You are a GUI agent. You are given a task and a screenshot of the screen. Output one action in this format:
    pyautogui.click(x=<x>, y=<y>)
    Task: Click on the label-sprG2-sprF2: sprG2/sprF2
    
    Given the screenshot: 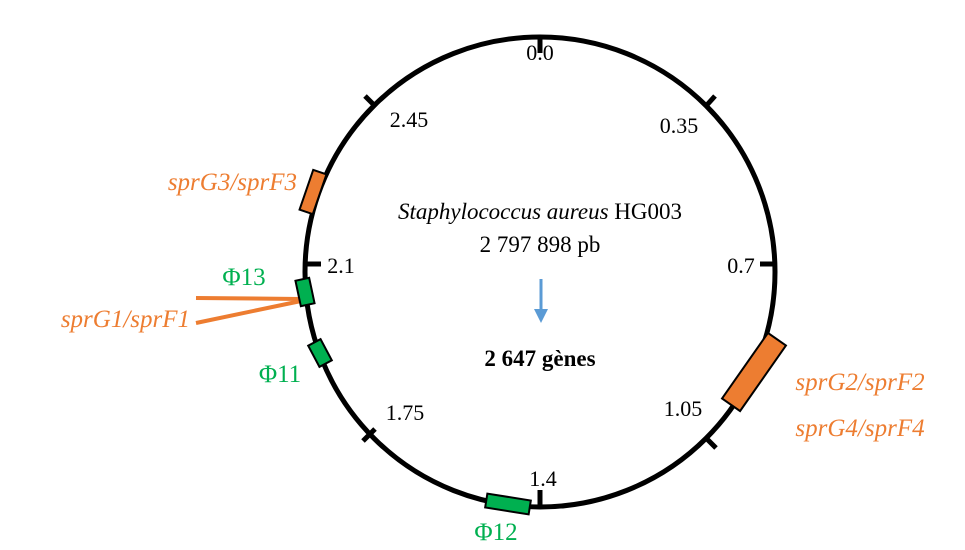 What is the action you would take?
    pyautogui.click(x=859, y=382)
    